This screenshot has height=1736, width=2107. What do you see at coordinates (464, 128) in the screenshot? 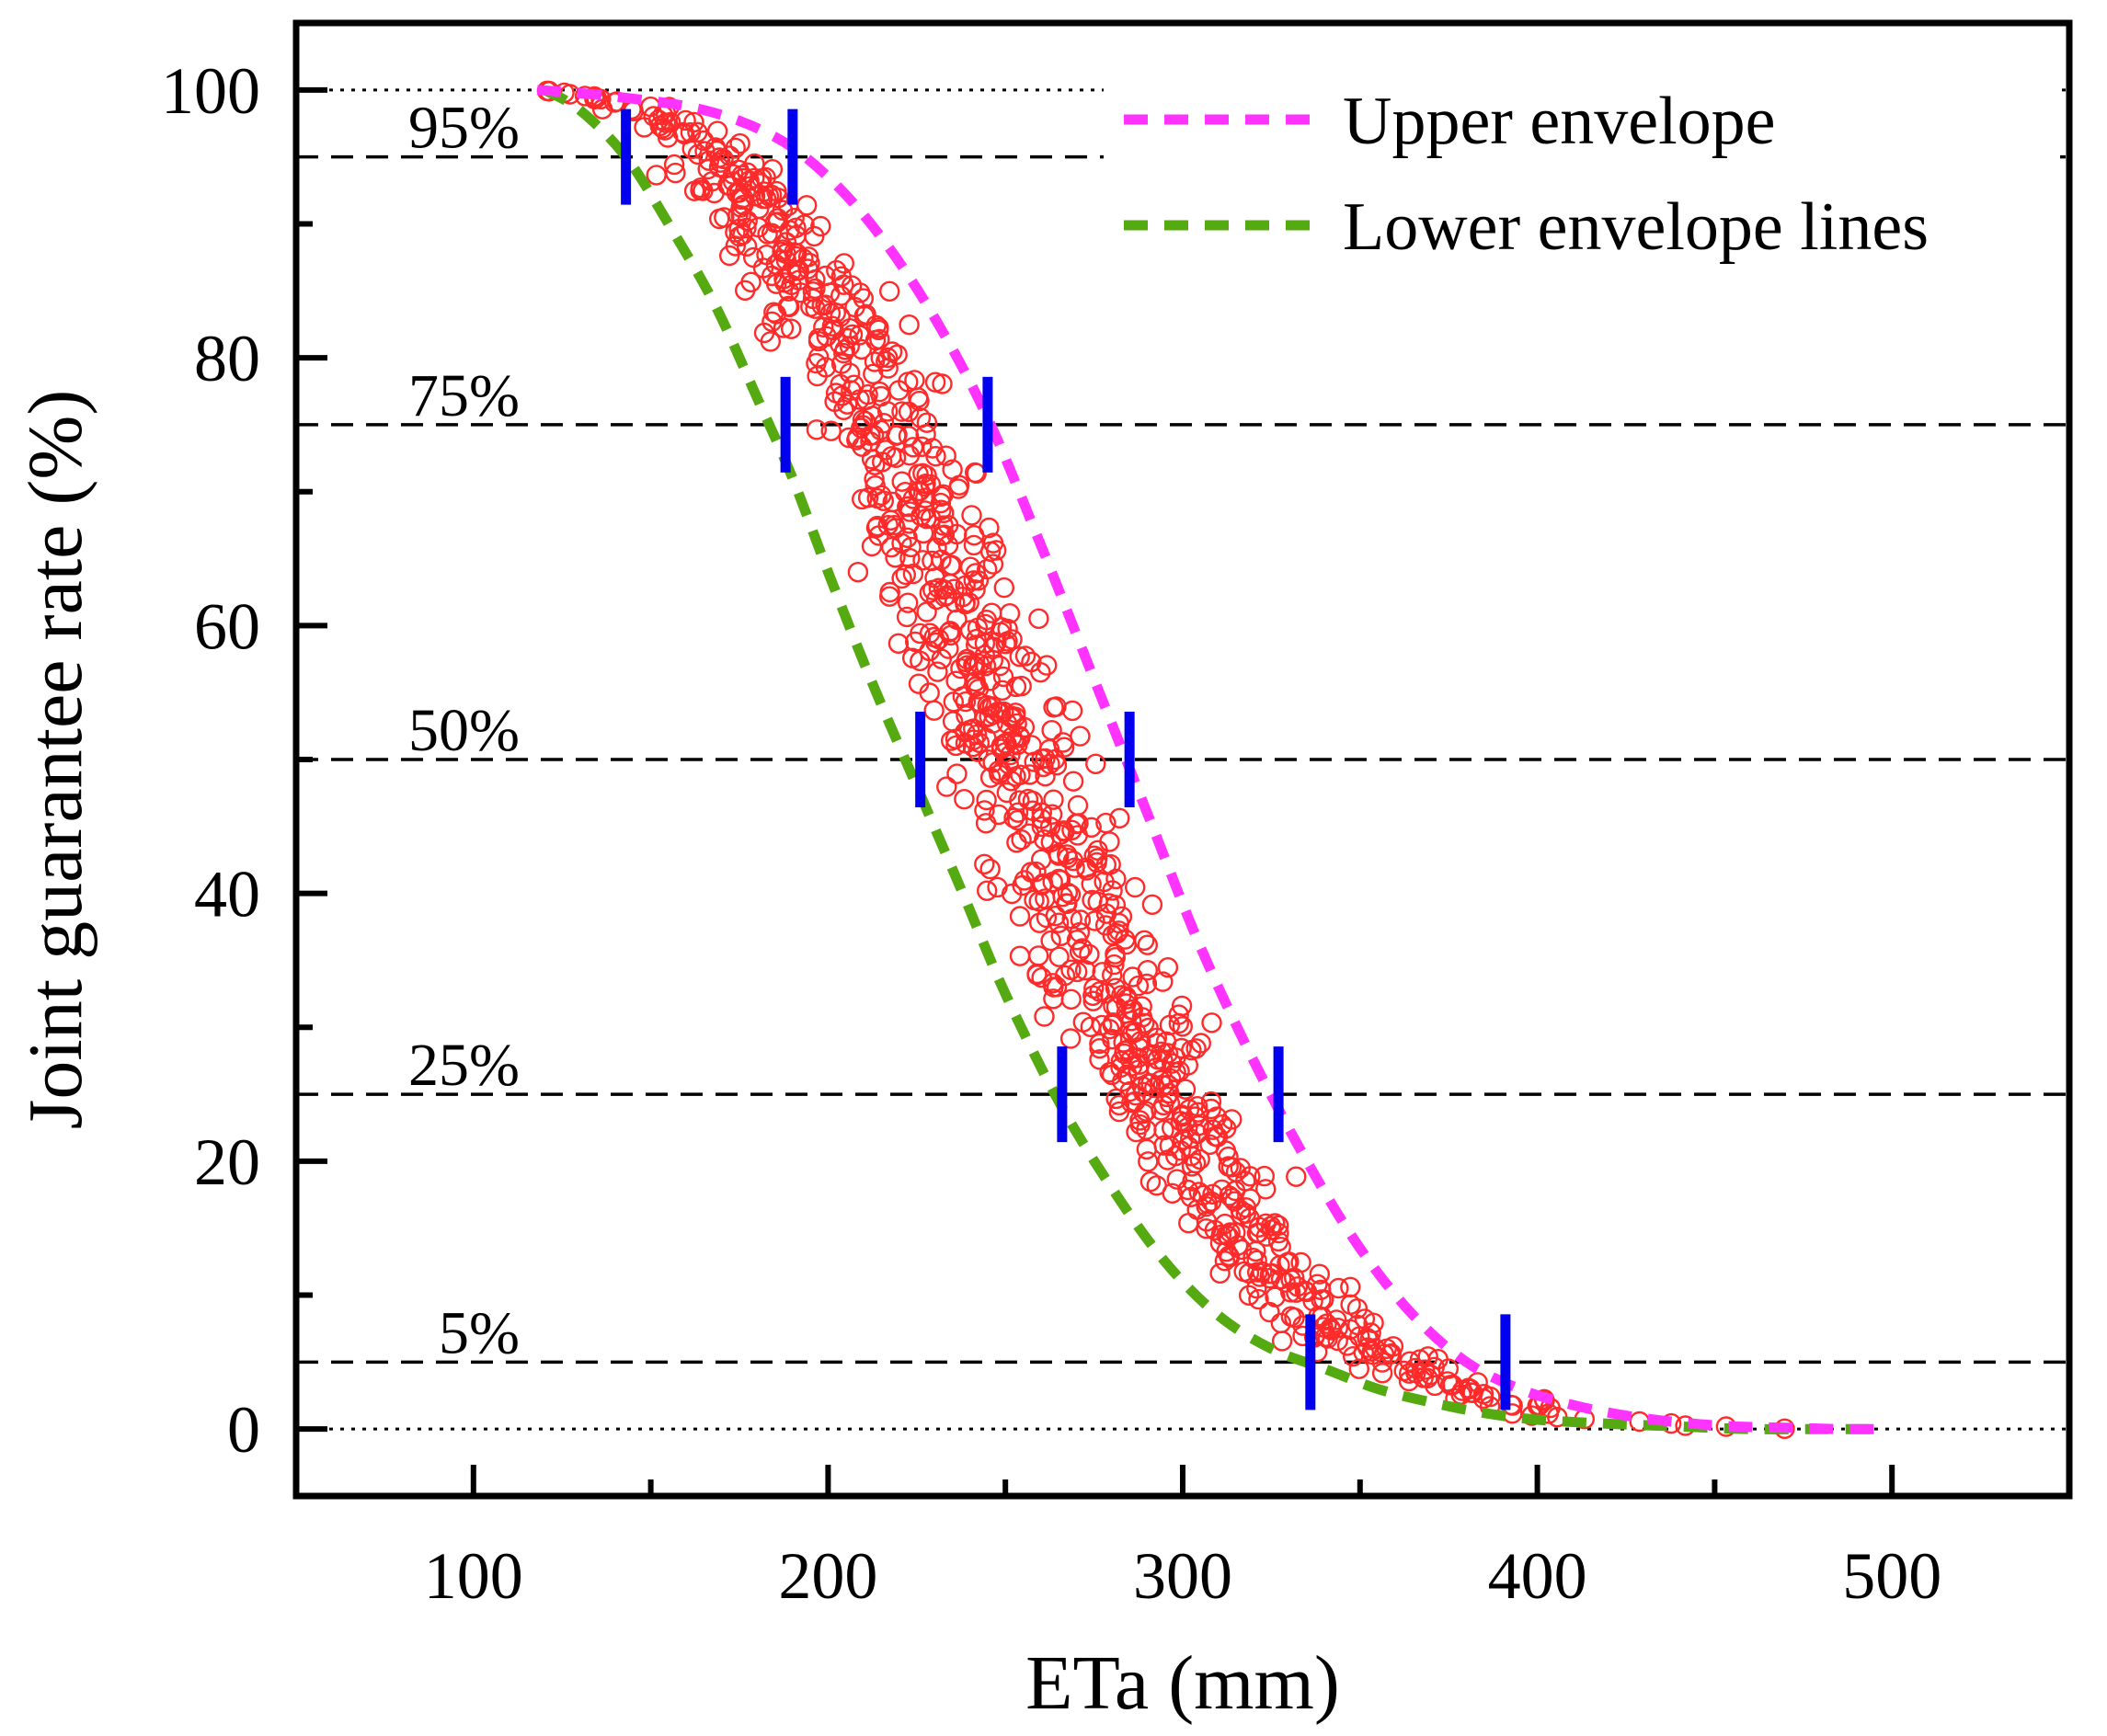
I see `reference-label-95: 95%` at bounding box center [464, 128].